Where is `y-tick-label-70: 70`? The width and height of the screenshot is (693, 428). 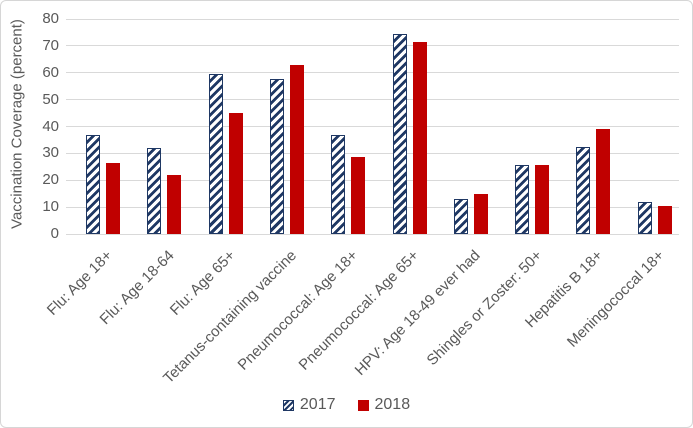 y-tick-label-70: 70 is located at coordinates (50, 45).